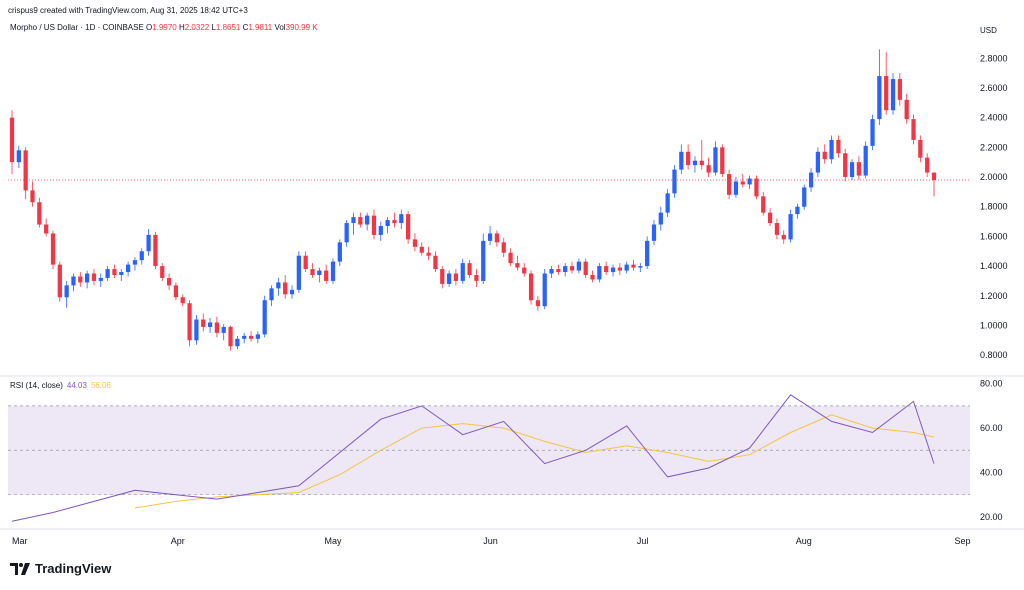  I want to click on time-tick-label: Aug, so click(804, 541).